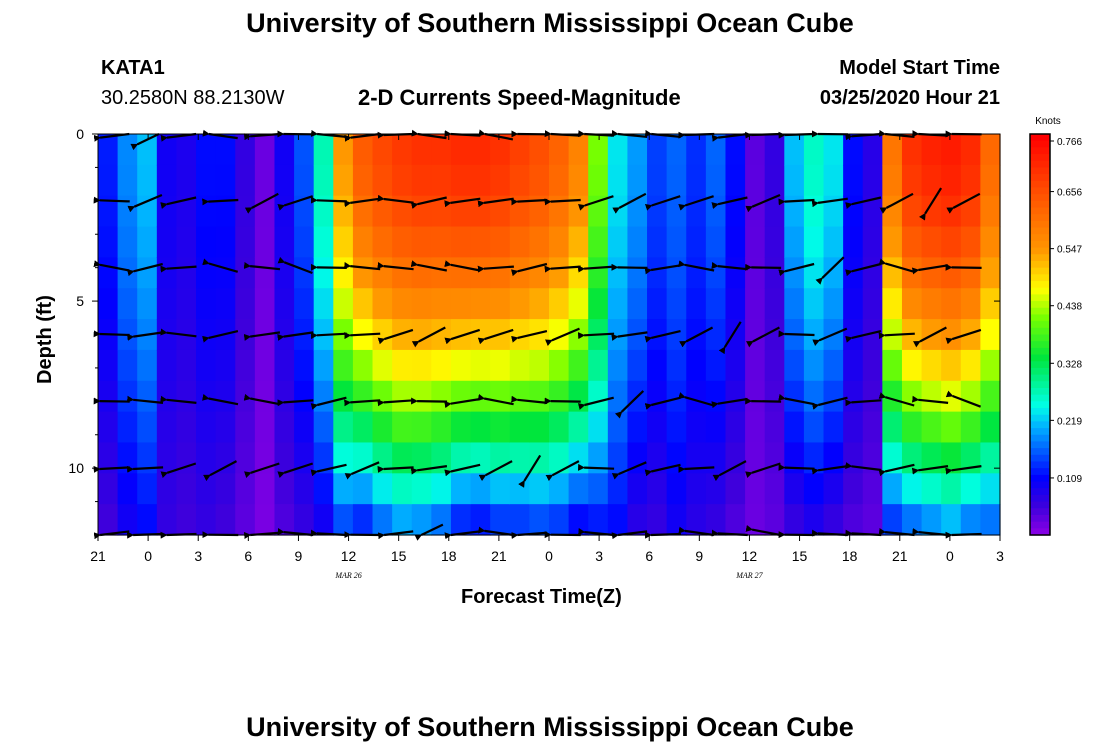 The height and width of the screenshot is (750, 1100). Describe the element at coordinates (549, 556) in the screenshot. I see `x-tick-label: 0` at that location.